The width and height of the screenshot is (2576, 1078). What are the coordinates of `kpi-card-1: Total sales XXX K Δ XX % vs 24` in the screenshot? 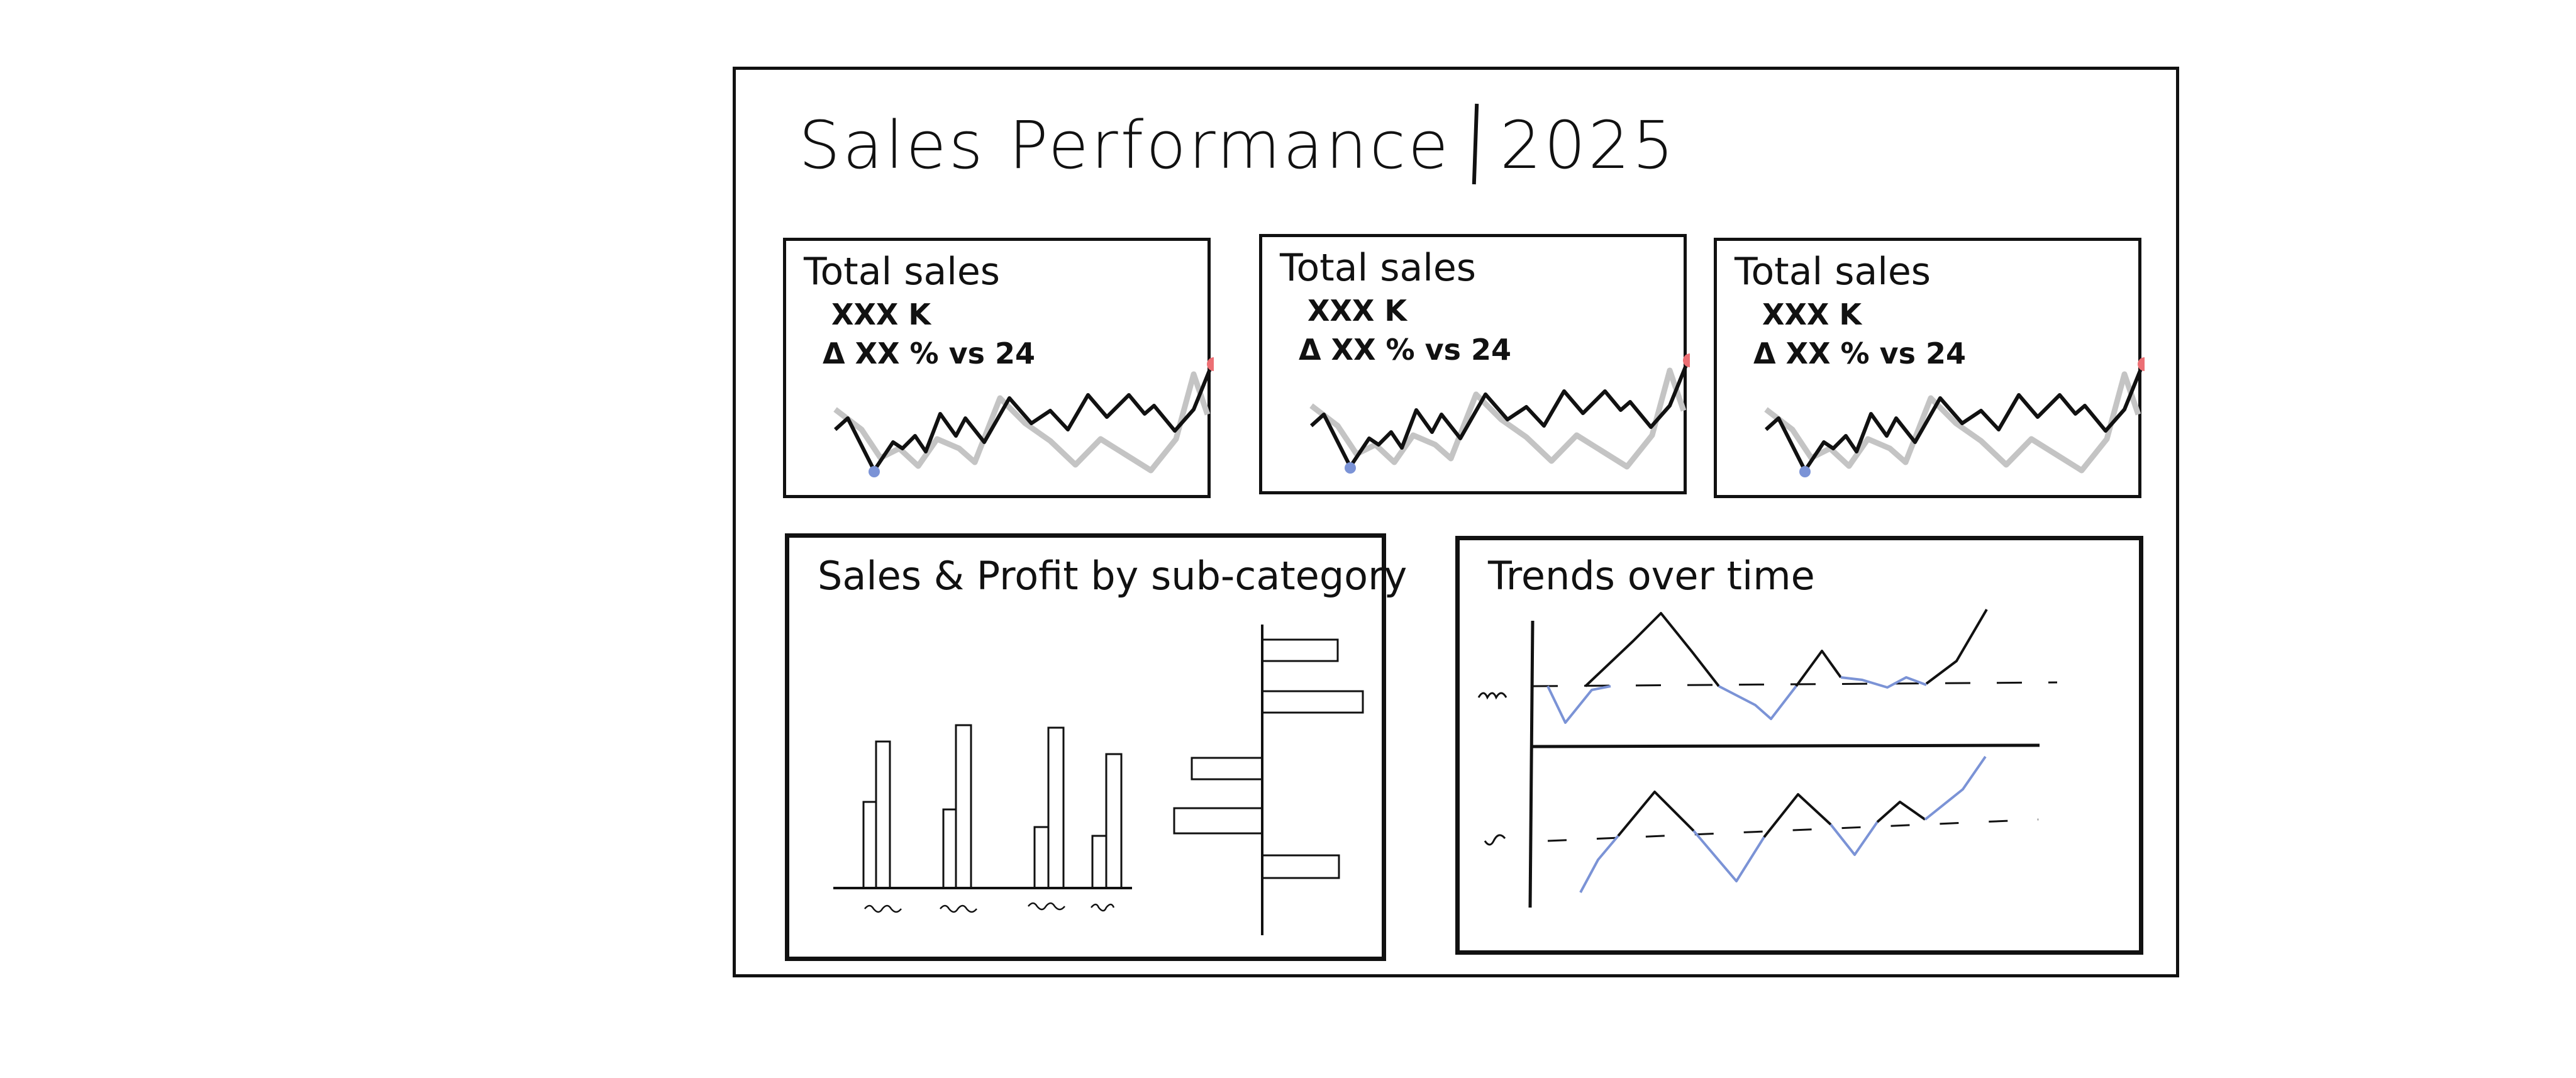 It's located at (998, 368).